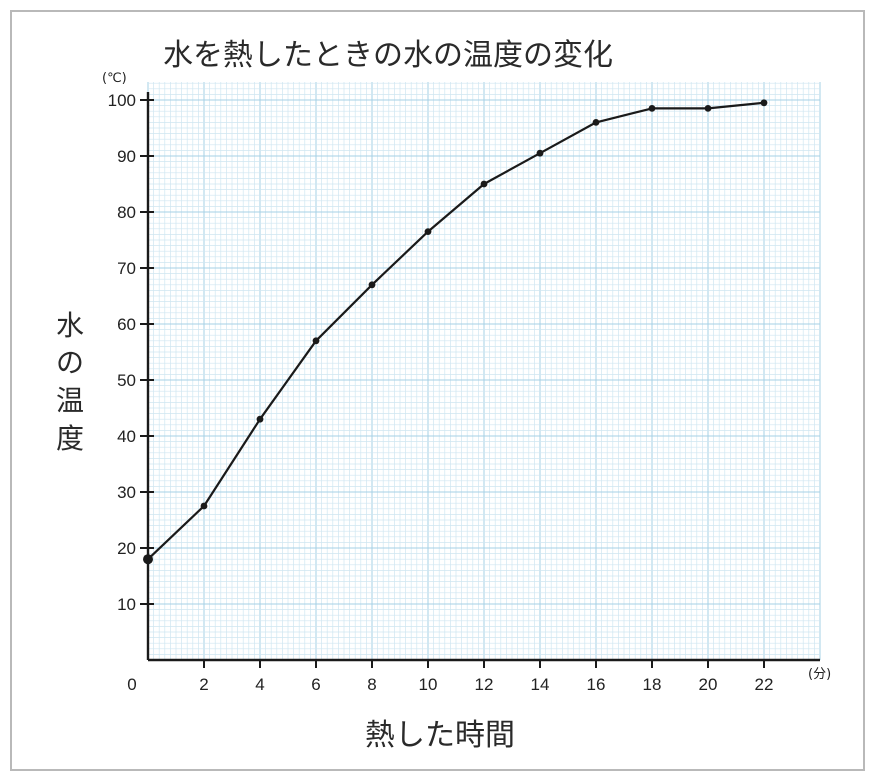 The image size is (875, 781). Describe the element at coordinates (126, 212) in the screenshot. I see `y-tick-label: 80` at that location.